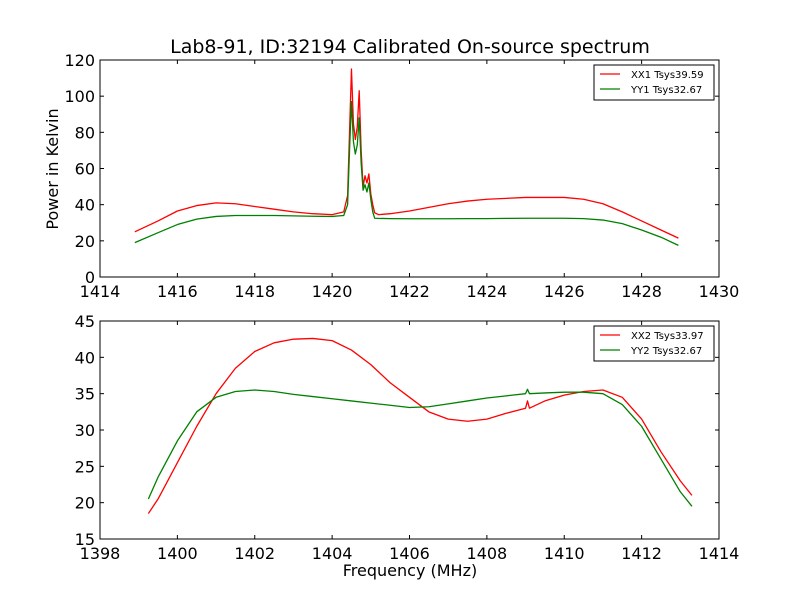 Image resolution: width=800 pixels, height=600 pixels. Describe the element at coordinates (487, 553) in the screenshot. I see `bottom-x-tick-label: 1408` at that location.